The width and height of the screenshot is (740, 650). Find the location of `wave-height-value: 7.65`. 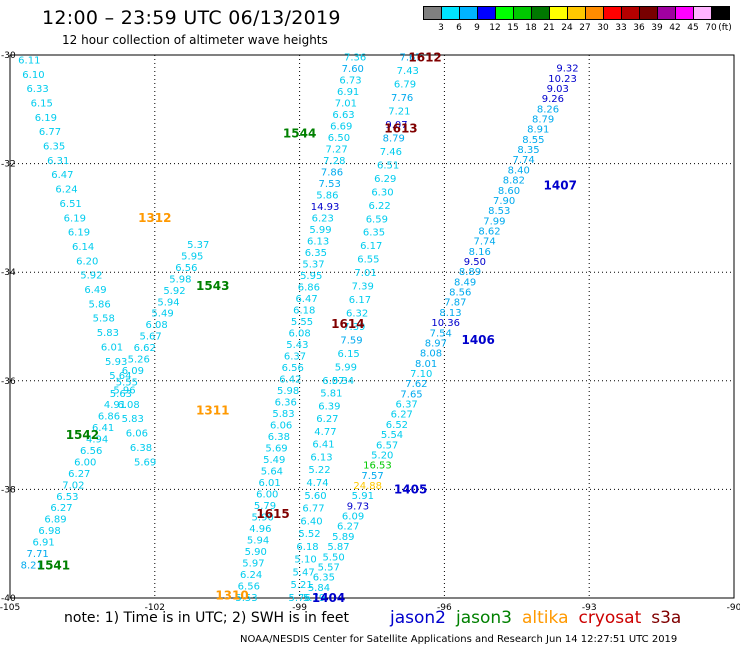

wave-height-value: 7.65 is located at coordinates (411, 394).